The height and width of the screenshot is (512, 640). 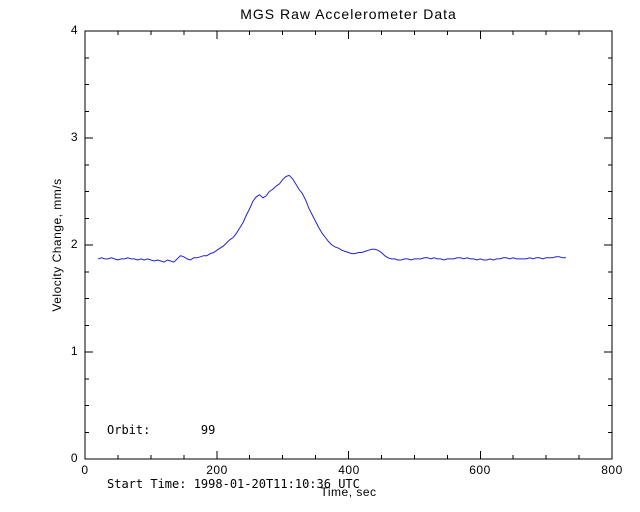 I want to click on x-tick-label: 400, so click(x=349, y=470).